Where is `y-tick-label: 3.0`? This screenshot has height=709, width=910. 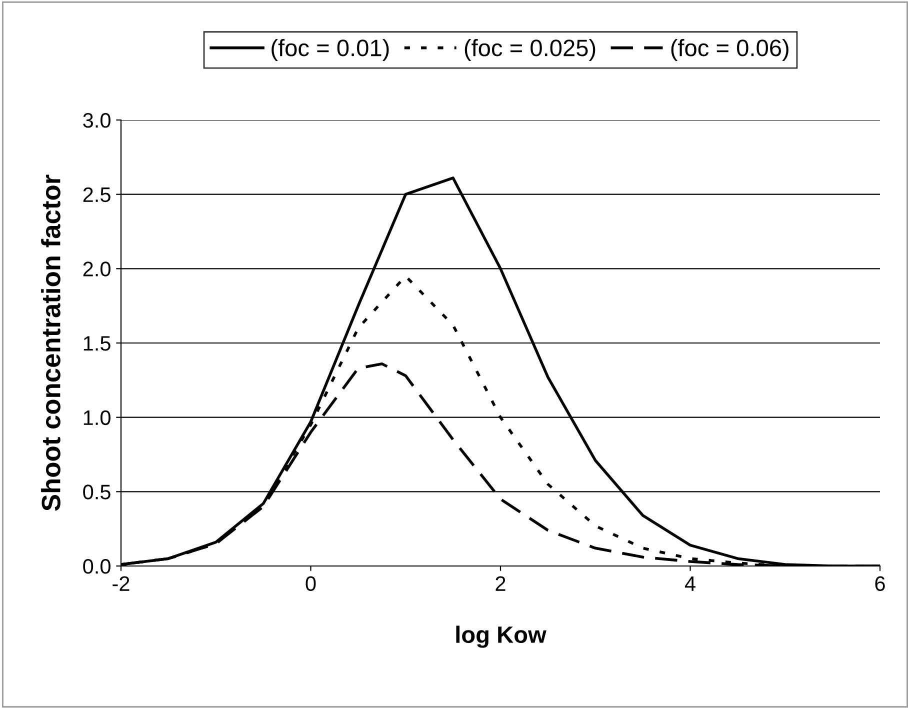
y-tick-label: 3.0 is located at coordinates (96, 120).